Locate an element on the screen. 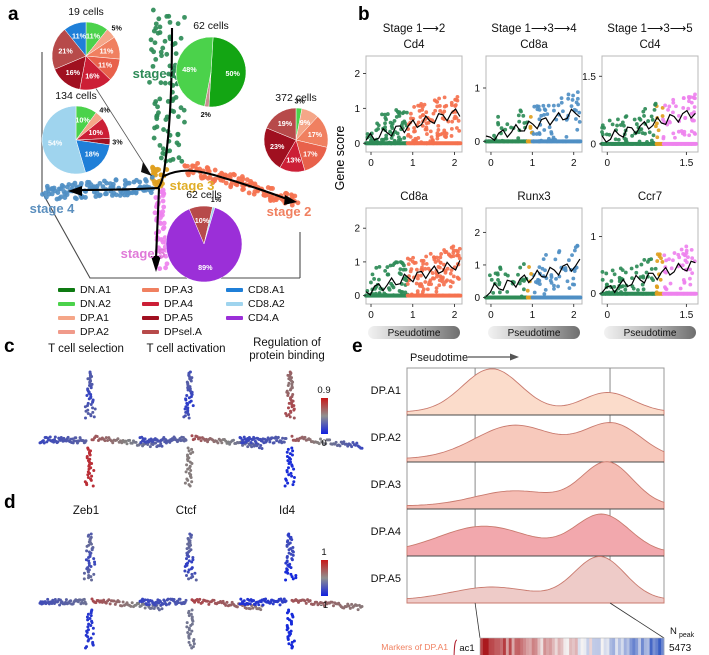  x-tick-label: 1.5 is located at coordinates (686, 163).